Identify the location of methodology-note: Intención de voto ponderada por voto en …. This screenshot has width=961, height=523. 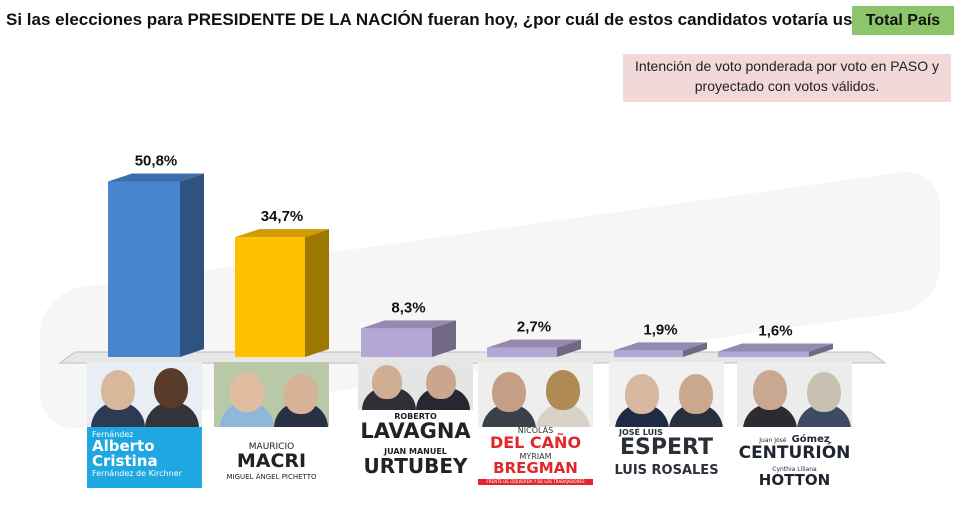
(787, 78).